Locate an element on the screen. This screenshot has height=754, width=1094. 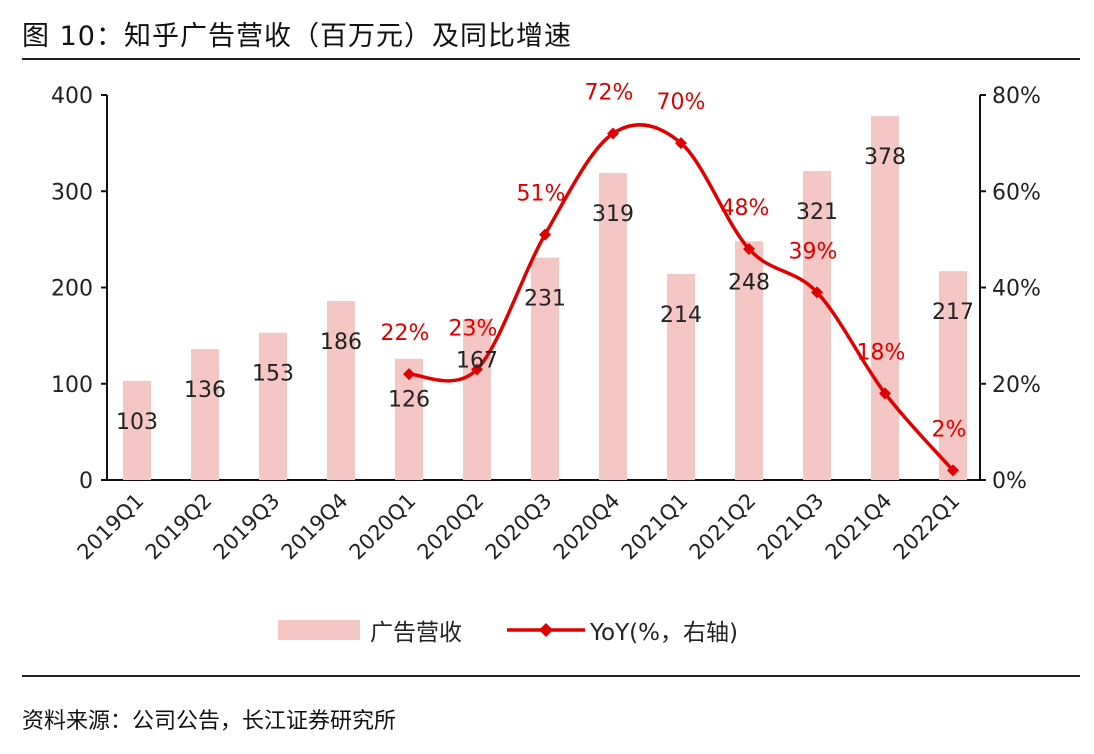
x-tick-label: 2021Q4 is located at coordinates (859, 527).